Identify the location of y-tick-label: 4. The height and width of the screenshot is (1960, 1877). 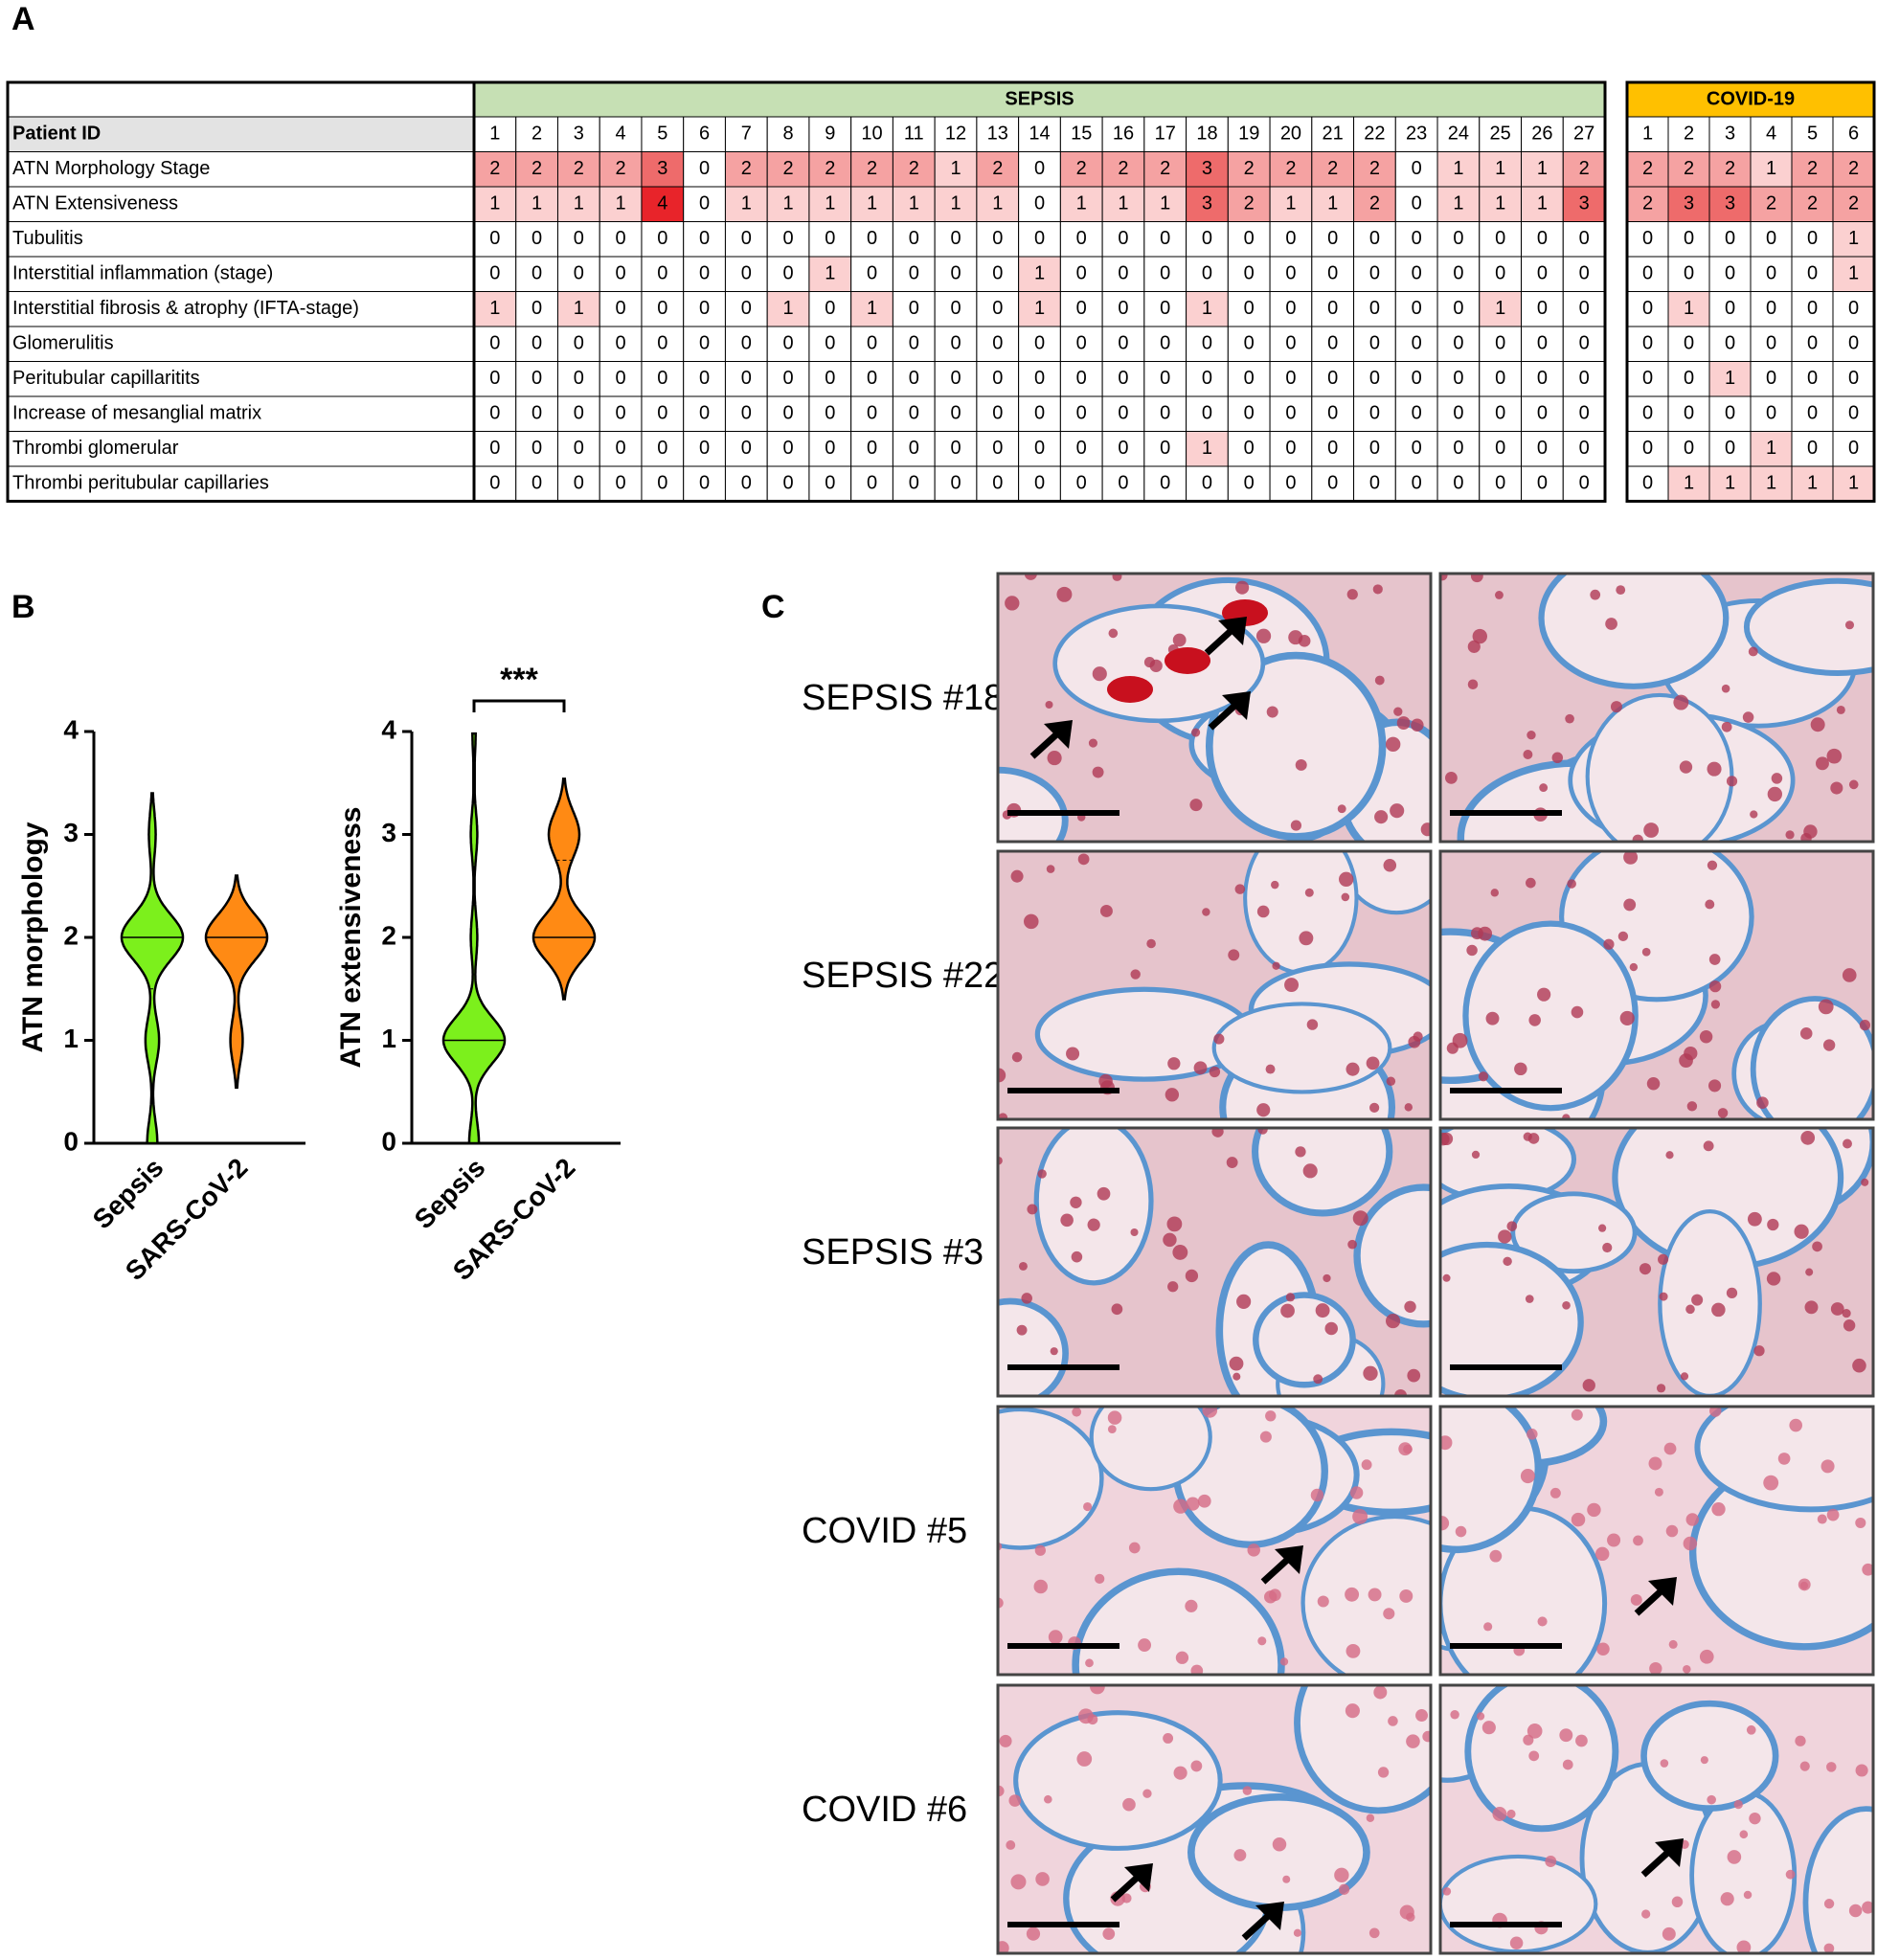
(71, 729).